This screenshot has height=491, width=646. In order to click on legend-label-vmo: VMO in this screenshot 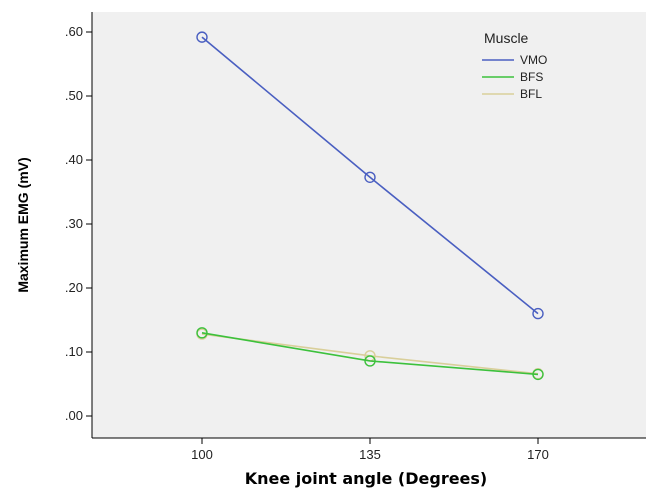, I will do `click(533, 60)`.